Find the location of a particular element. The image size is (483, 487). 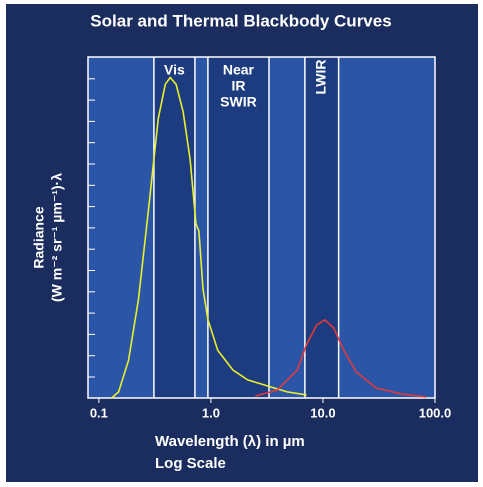

chart-title: Solar and Thermal Blackbody Curves is located at coordinates (240, 20).